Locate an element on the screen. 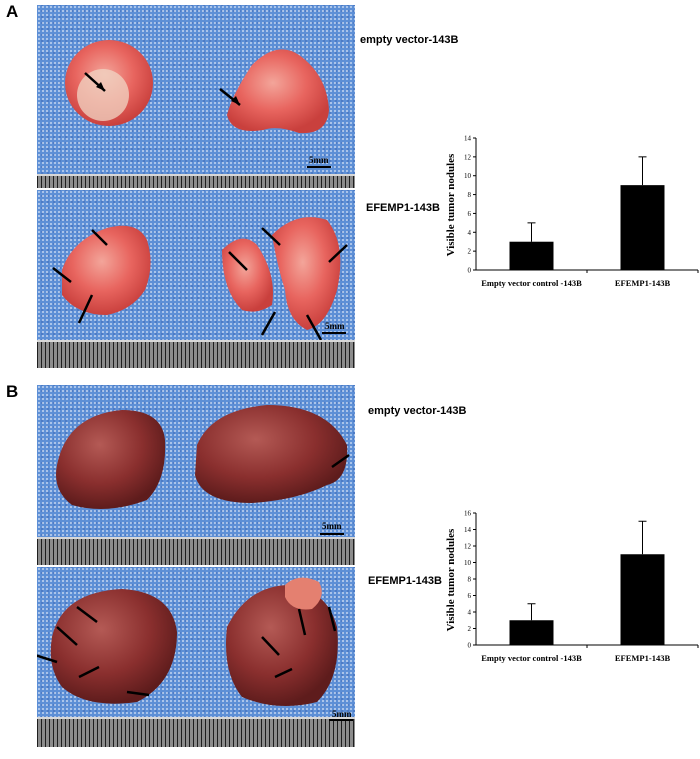 This screenshot has height=759, width=700. panel-a-letter: A is located at coordinates (12, 11).